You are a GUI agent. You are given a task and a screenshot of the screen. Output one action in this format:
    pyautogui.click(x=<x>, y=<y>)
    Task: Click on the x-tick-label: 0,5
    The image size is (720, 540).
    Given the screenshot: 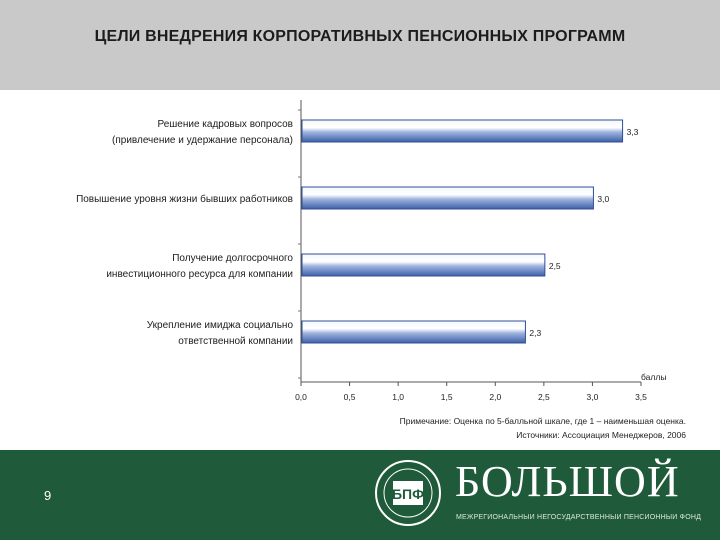 What is the action you would take?
    pyautogui.click(x=350, y=397)
    